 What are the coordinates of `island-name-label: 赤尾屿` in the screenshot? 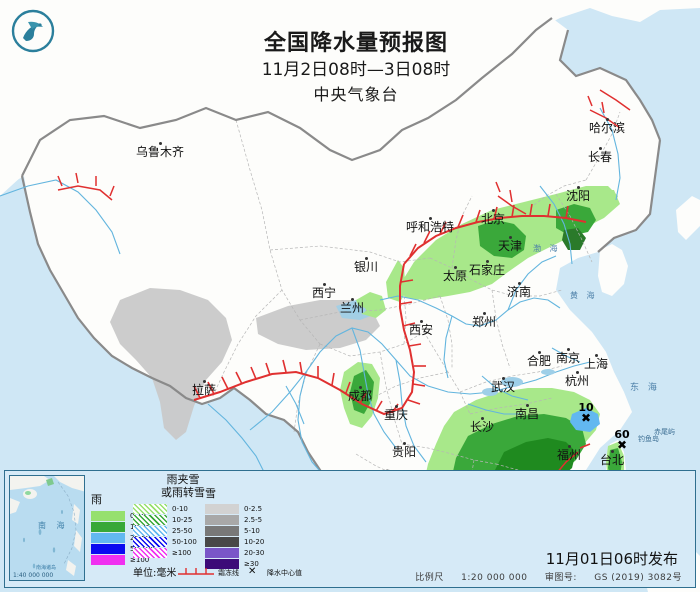 It's located at (664, 432).